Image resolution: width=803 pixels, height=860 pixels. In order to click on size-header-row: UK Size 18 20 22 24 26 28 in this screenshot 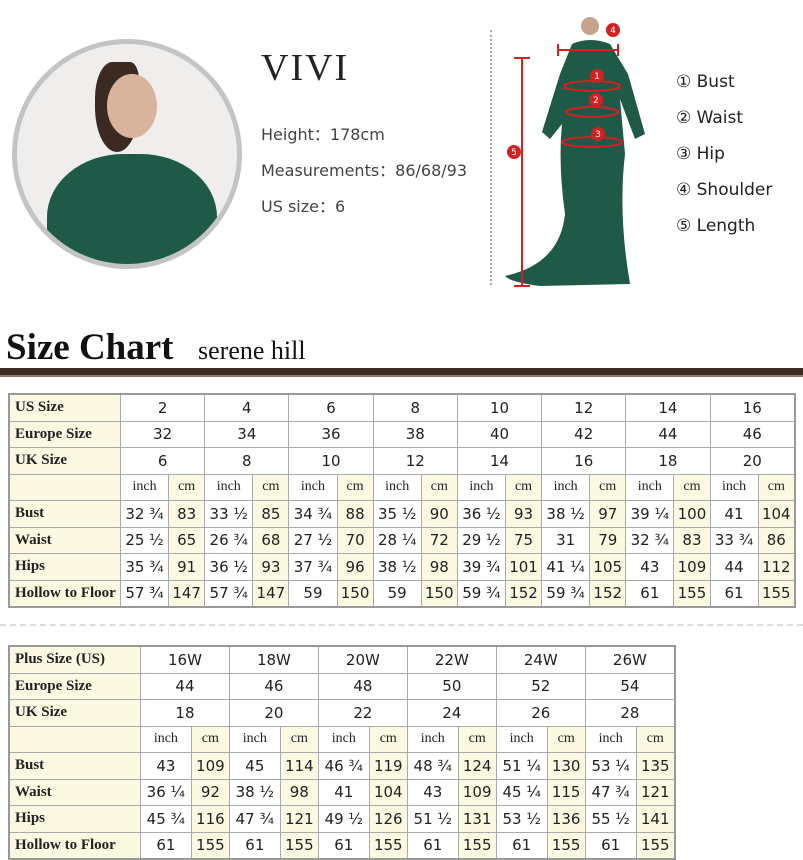, I will do `click(342, 713)`.